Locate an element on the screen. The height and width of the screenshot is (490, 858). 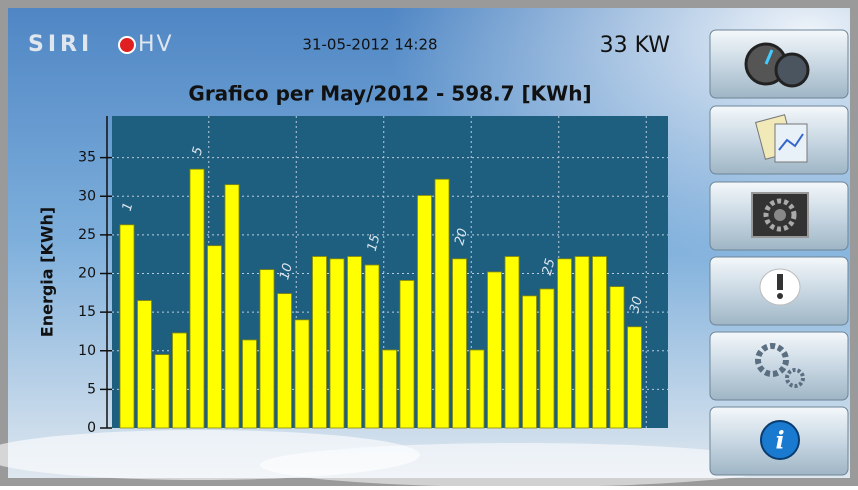
svg-text: i is located at coordinates (779, 440).